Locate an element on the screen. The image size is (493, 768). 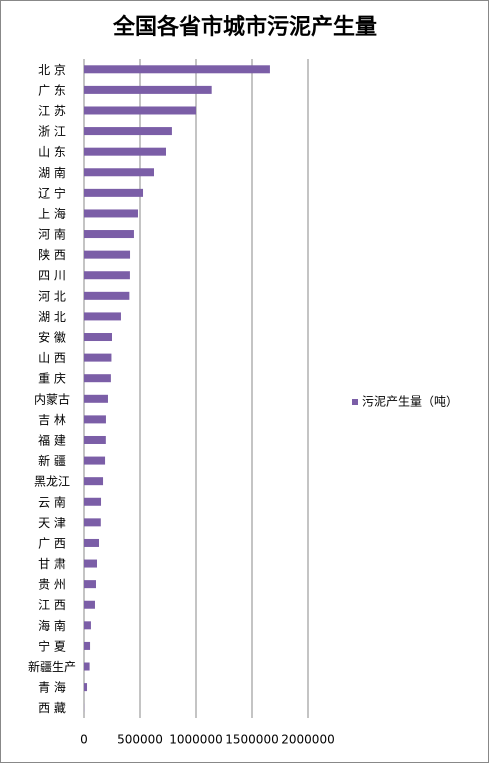
y-tick-label: 上 海 is located at coordinates (52, 213).